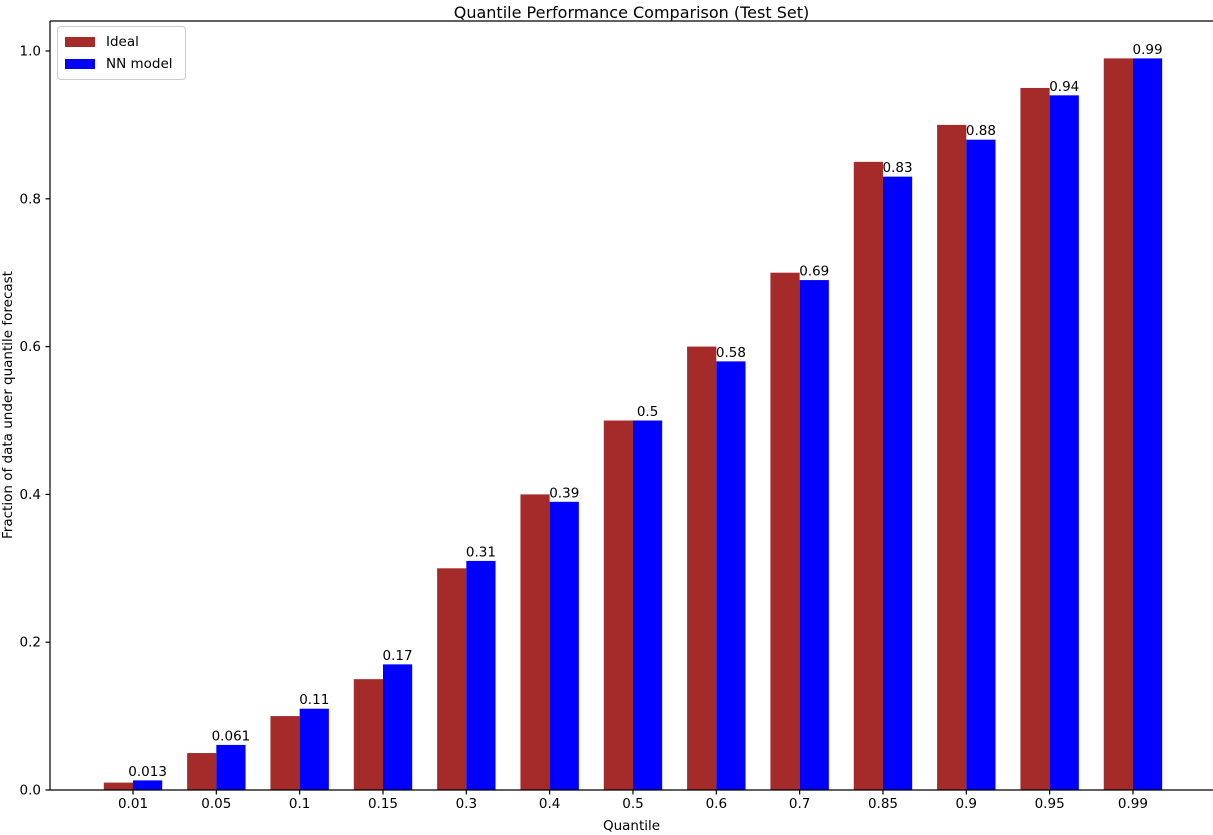  Describe the element at coordinates (368, 734) in the screenshot. I see `bar-ideal-0.15` at that location.